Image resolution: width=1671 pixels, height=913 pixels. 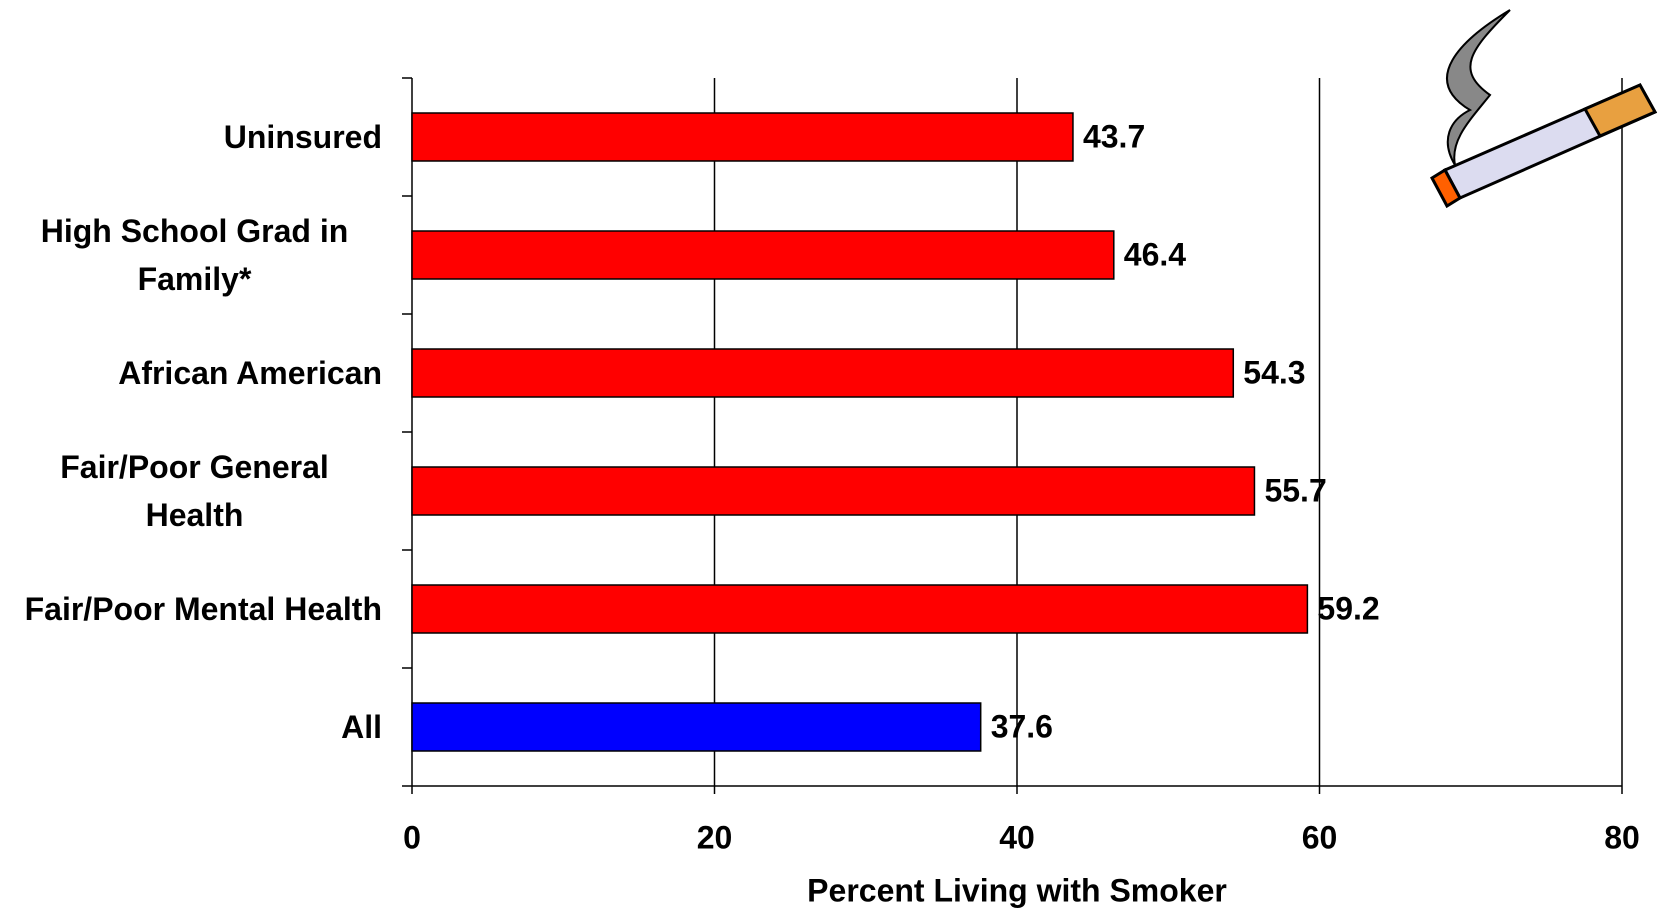 What do you see at coordinates (361, 727) in the screenshot?
I see `y-tick-label: All` at bounding box center [361, 727].